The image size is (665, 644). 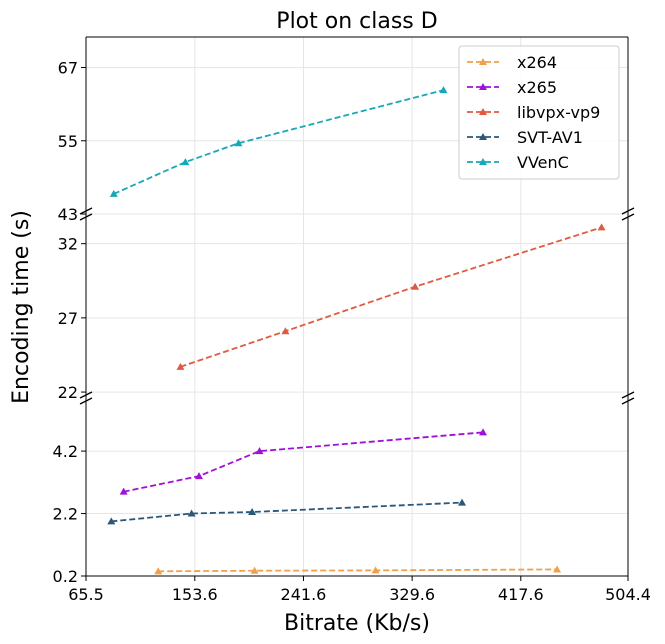 What do you see at coordinates (68, 318) in the screenshot?
I see `y-tick-label: 27` at bounding box center [68, 318].